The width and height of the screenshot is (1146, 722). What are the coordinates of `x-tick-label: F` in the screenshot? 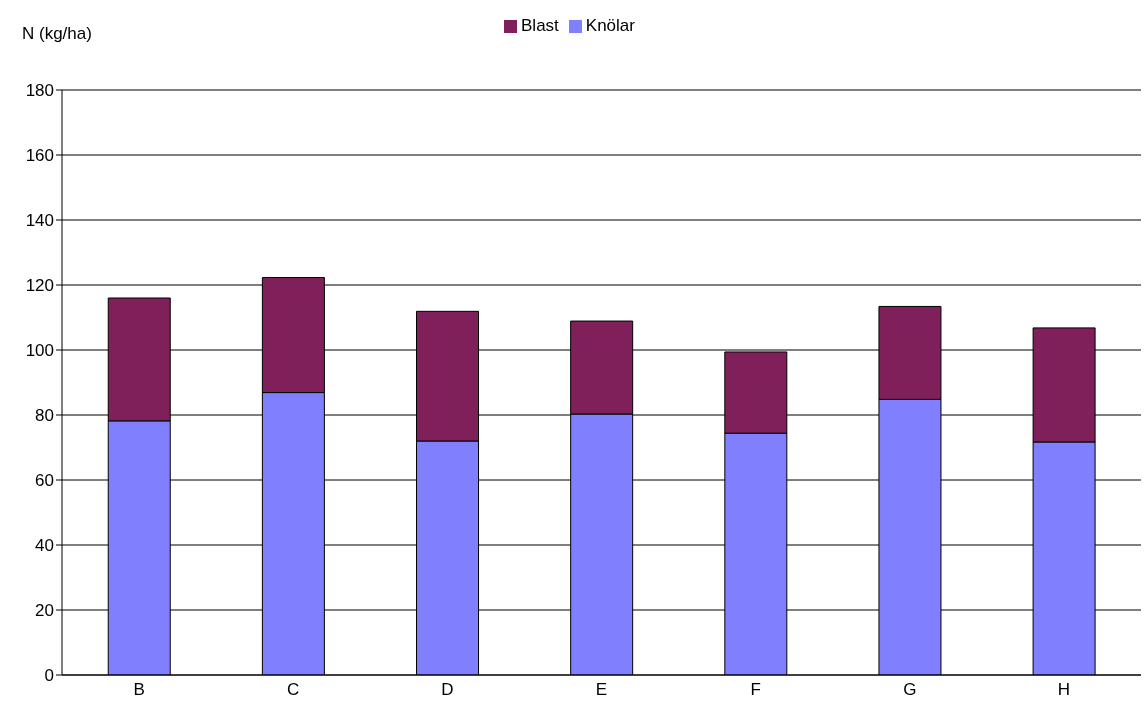 It's located at (755, 690).